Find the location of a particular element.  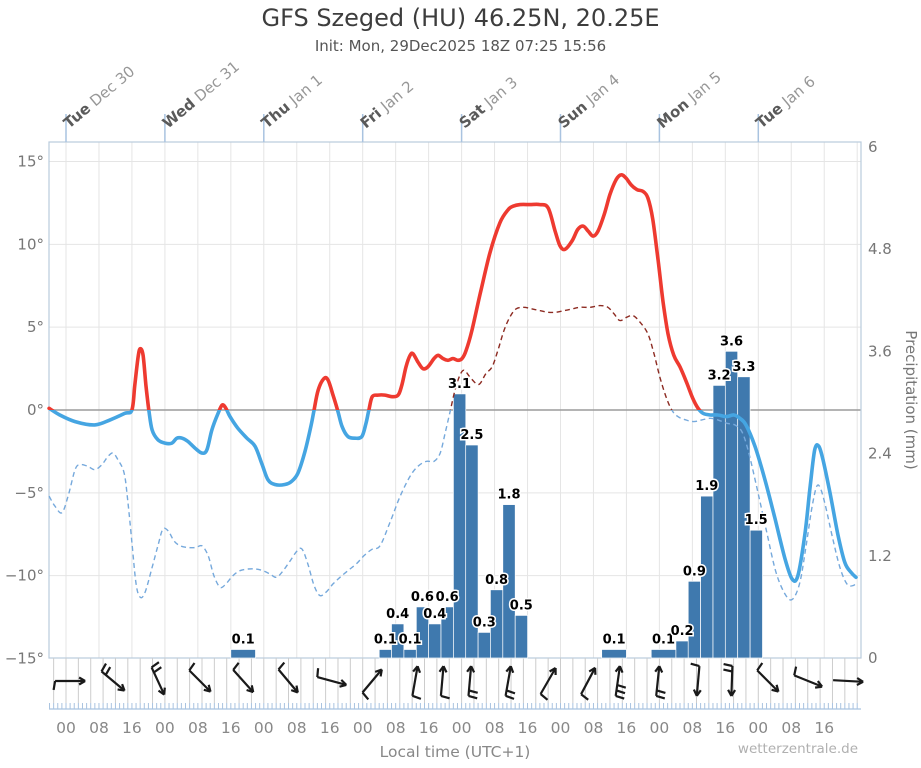

precip-value-label: 0.5 is located at coordinates (521, 605).